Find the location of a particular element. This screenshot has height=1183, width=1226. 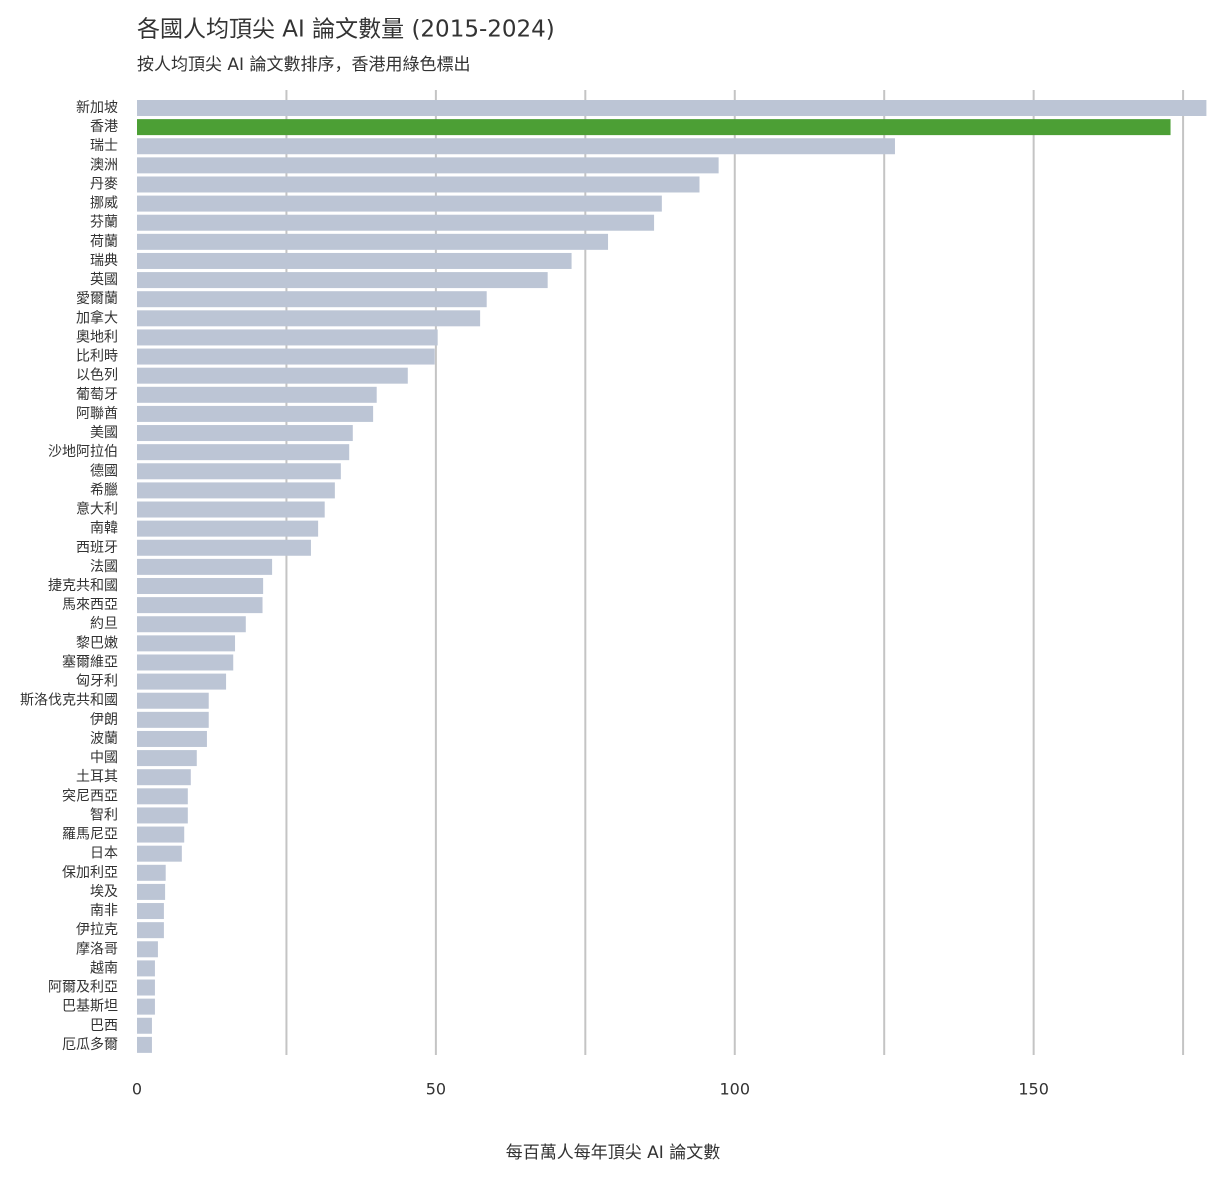

chart-title: 各國人均頂尖 AI 論文數量 (2015-2024) is located at coordinates (346, 30).